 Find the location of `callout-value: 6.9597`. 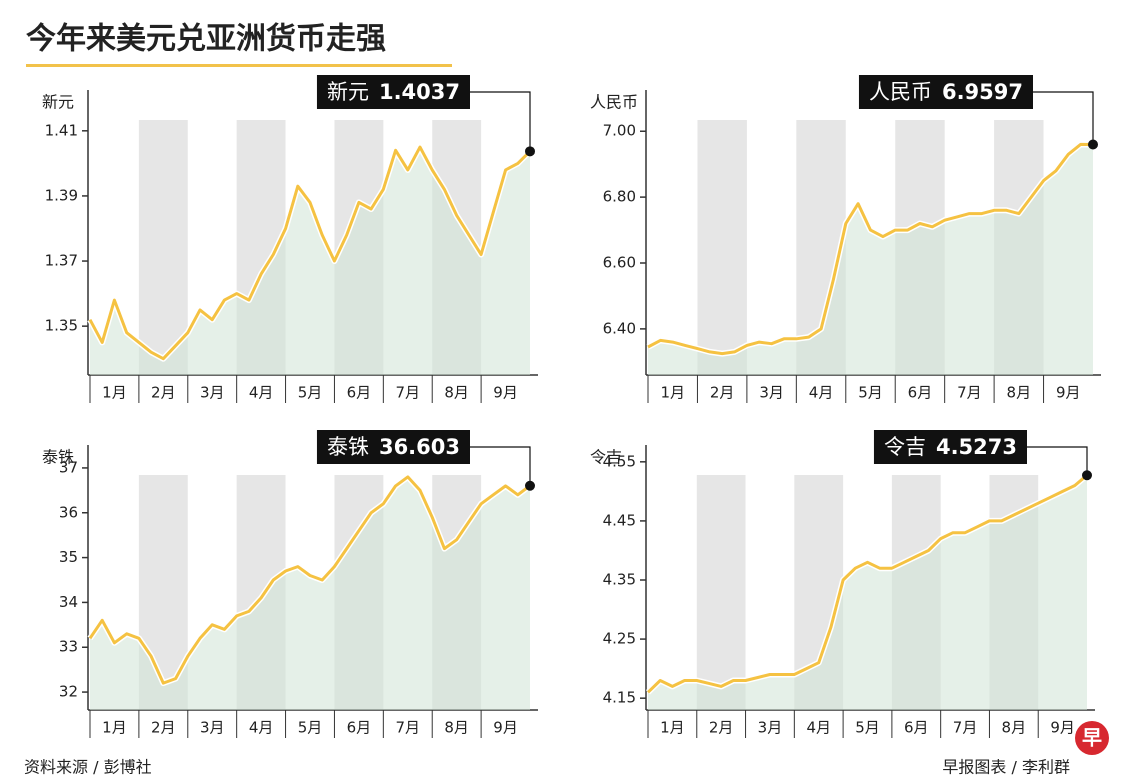

callout-value: 6.9597 is located at coordinates (982, 92).